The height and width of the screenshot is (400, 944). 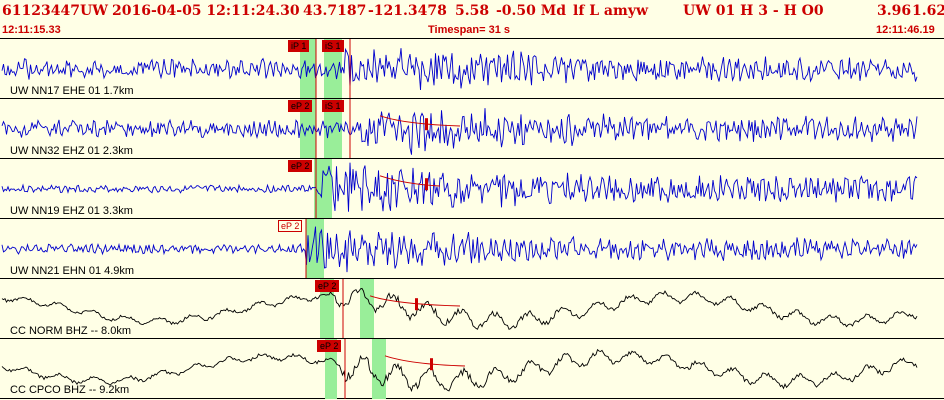 What do you see at coordinates (335, 11) in the screenshot?
I see `event-latitude: 43.7187` at bounding box center [335, 11].